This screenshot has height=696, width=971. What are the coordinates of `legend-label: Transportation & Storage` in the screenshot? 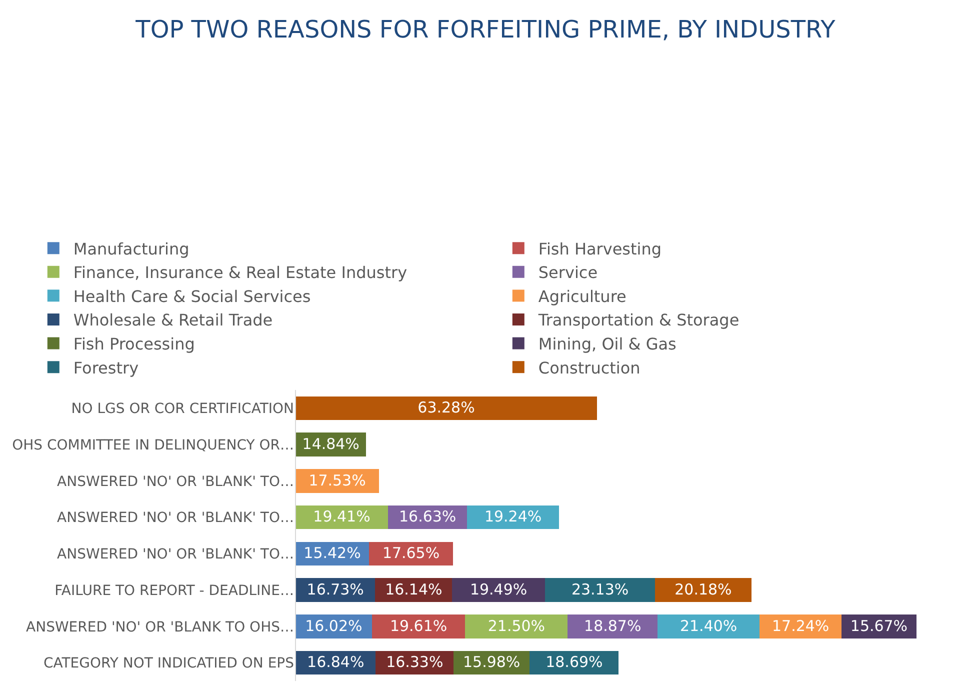 It's located at (638, 320).